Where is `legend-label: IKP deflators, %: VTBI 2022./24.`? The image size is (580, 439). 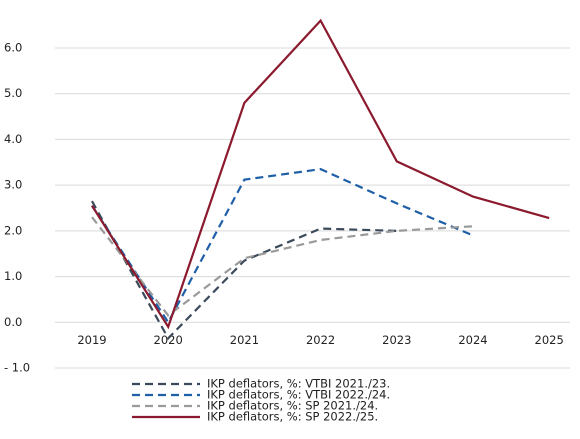
legend-label: IKP deflators, %: VTBI 2022./24. is located at coordinates (298, 395).